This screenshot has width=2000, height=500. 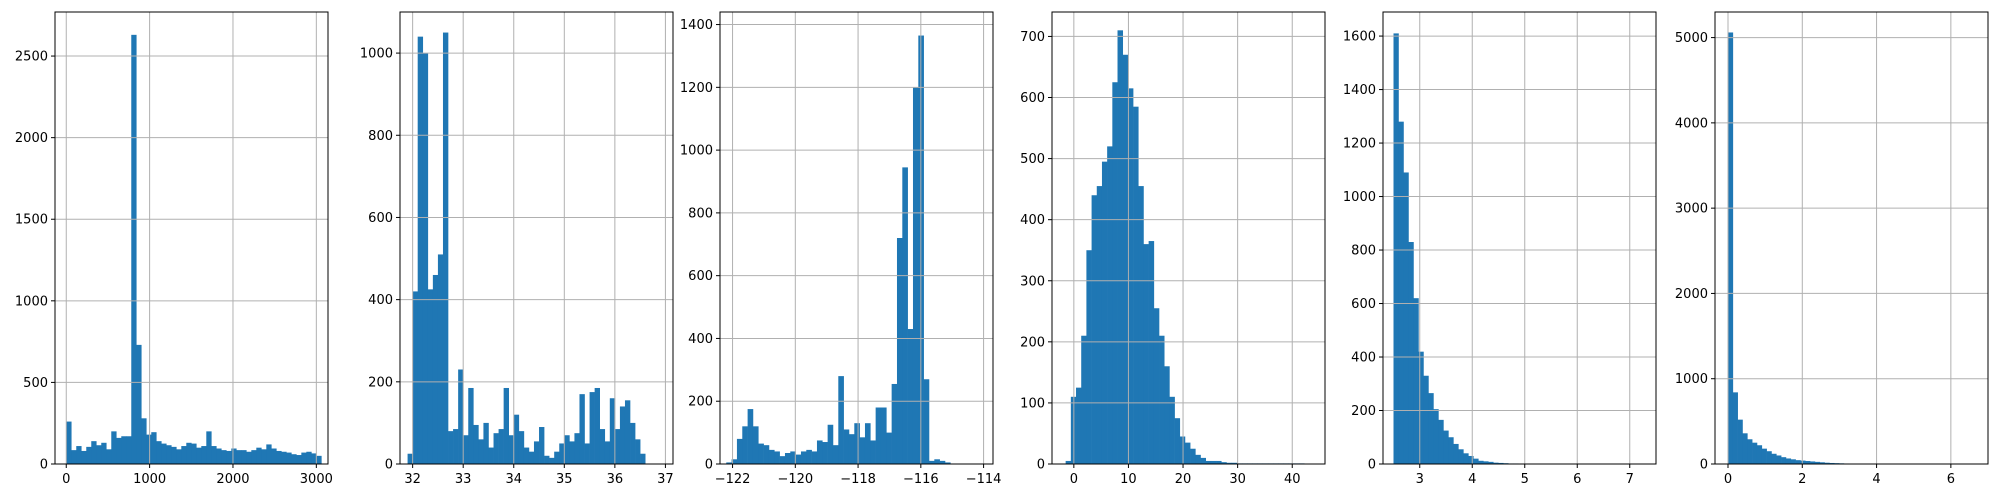 I want to click on y-tick-label: 700, so click(x=1032, y=37).